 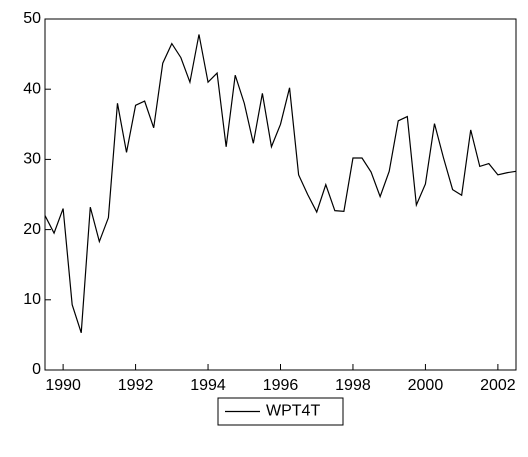 What do you see at coordinates (208, 385) in the screenshot?
I see `x-tick-label: 1994` at bounding box center [208, 385].